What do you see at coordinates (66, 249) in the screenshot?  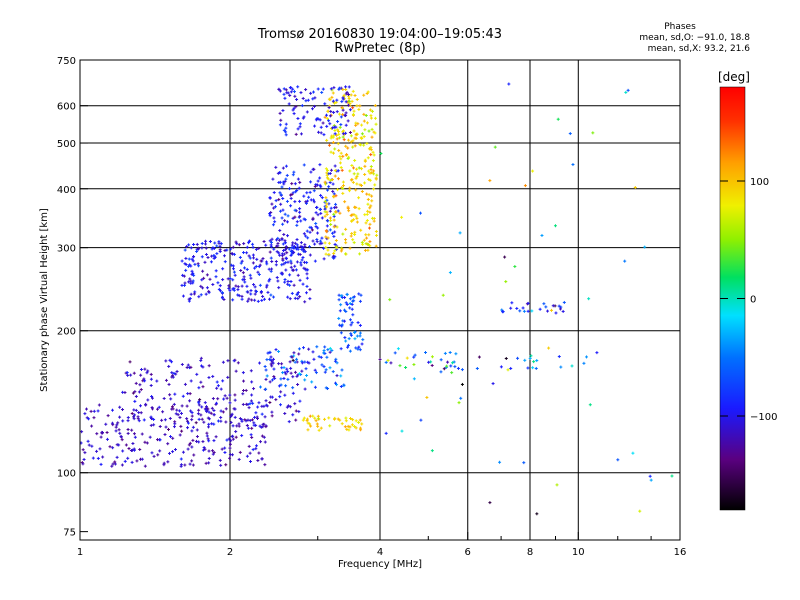 I see `y-tick-label: 300` at bounding box center [66, 249].